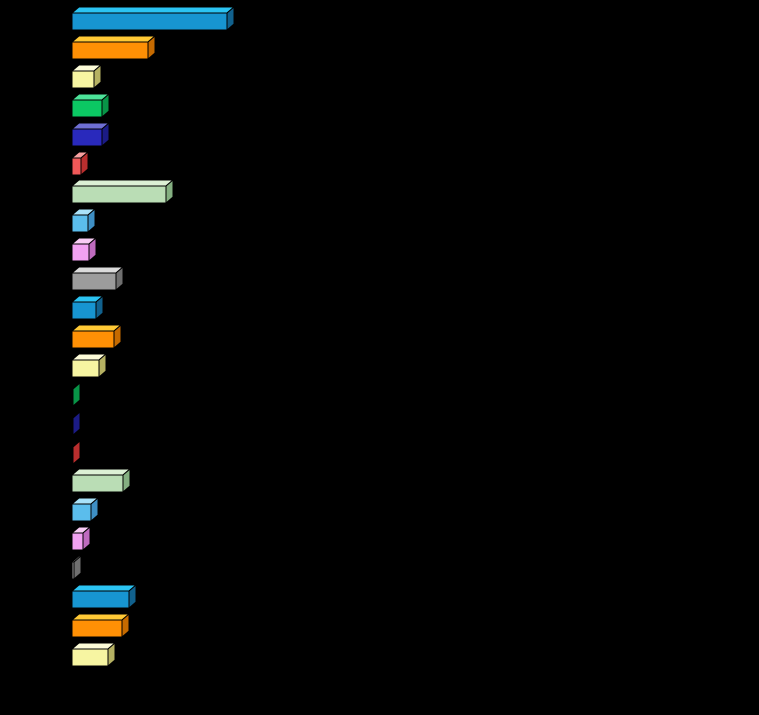  I want to click on bar-23-pale-yellow, so click(93, 654).